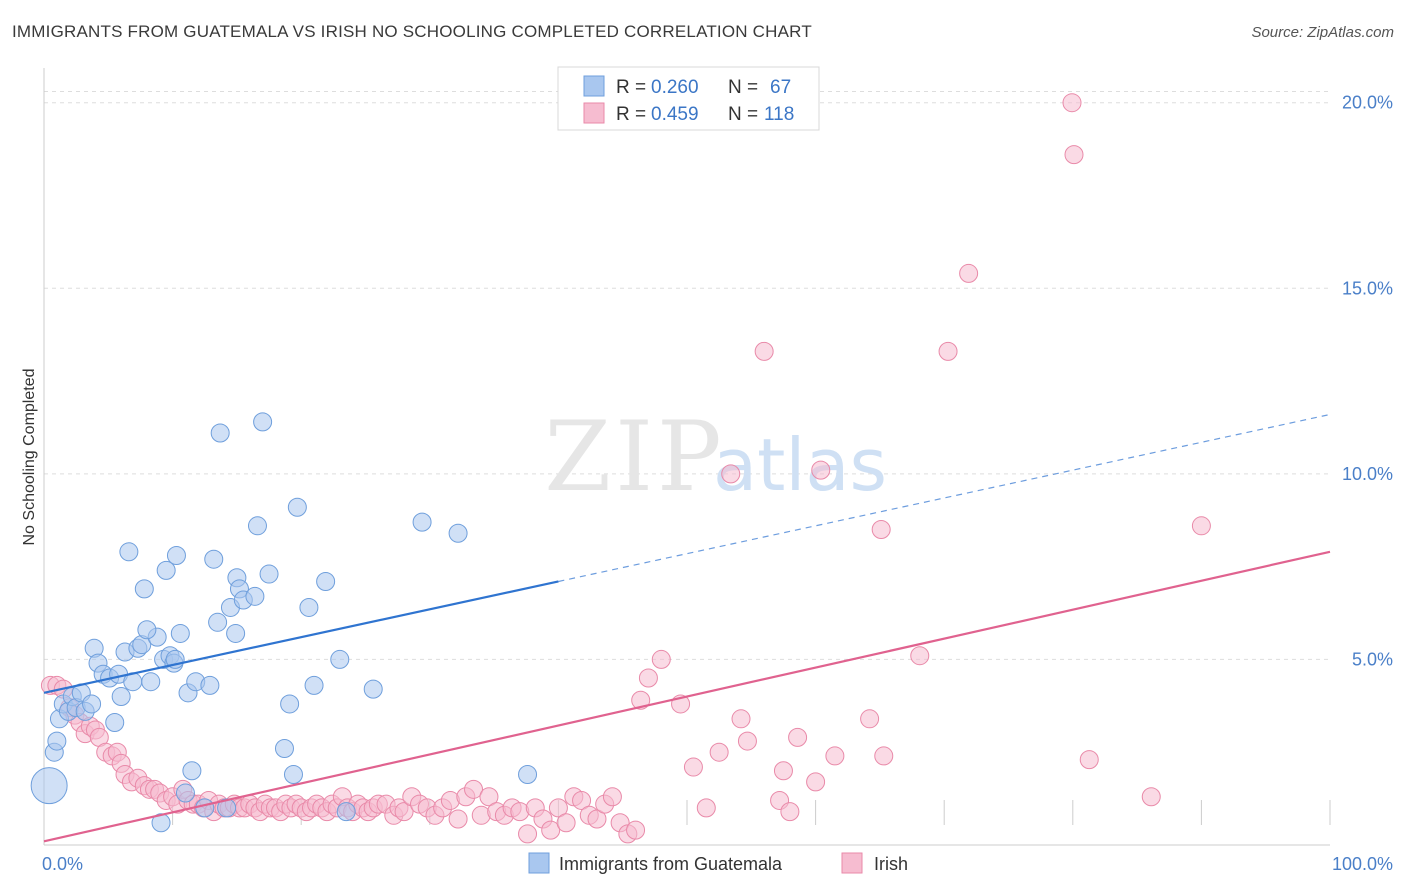  I want to click on legend-r-value-blue: 0.260, so click(675, 87).